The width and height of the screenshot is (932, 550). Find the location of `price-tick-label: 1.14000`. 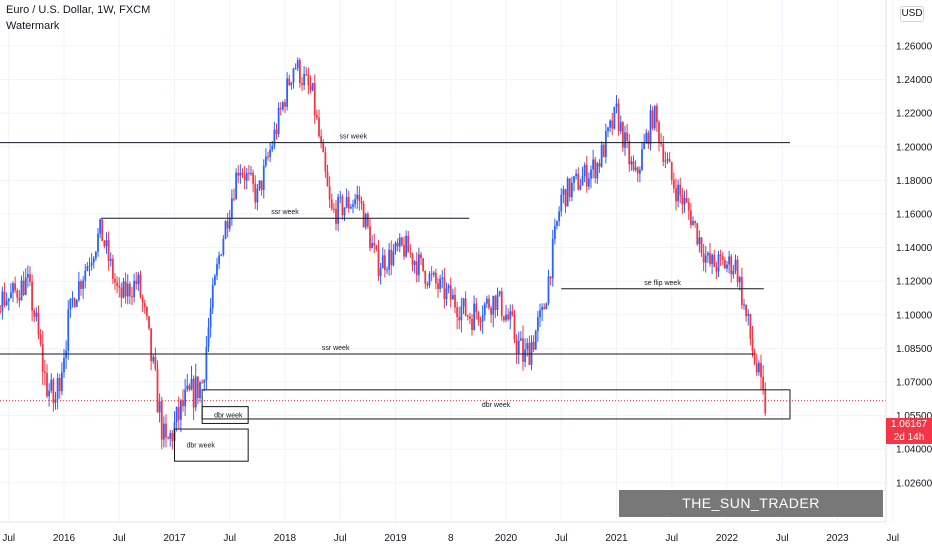

price-tick-label: 1.14000 is located at coordinates (914, 248).